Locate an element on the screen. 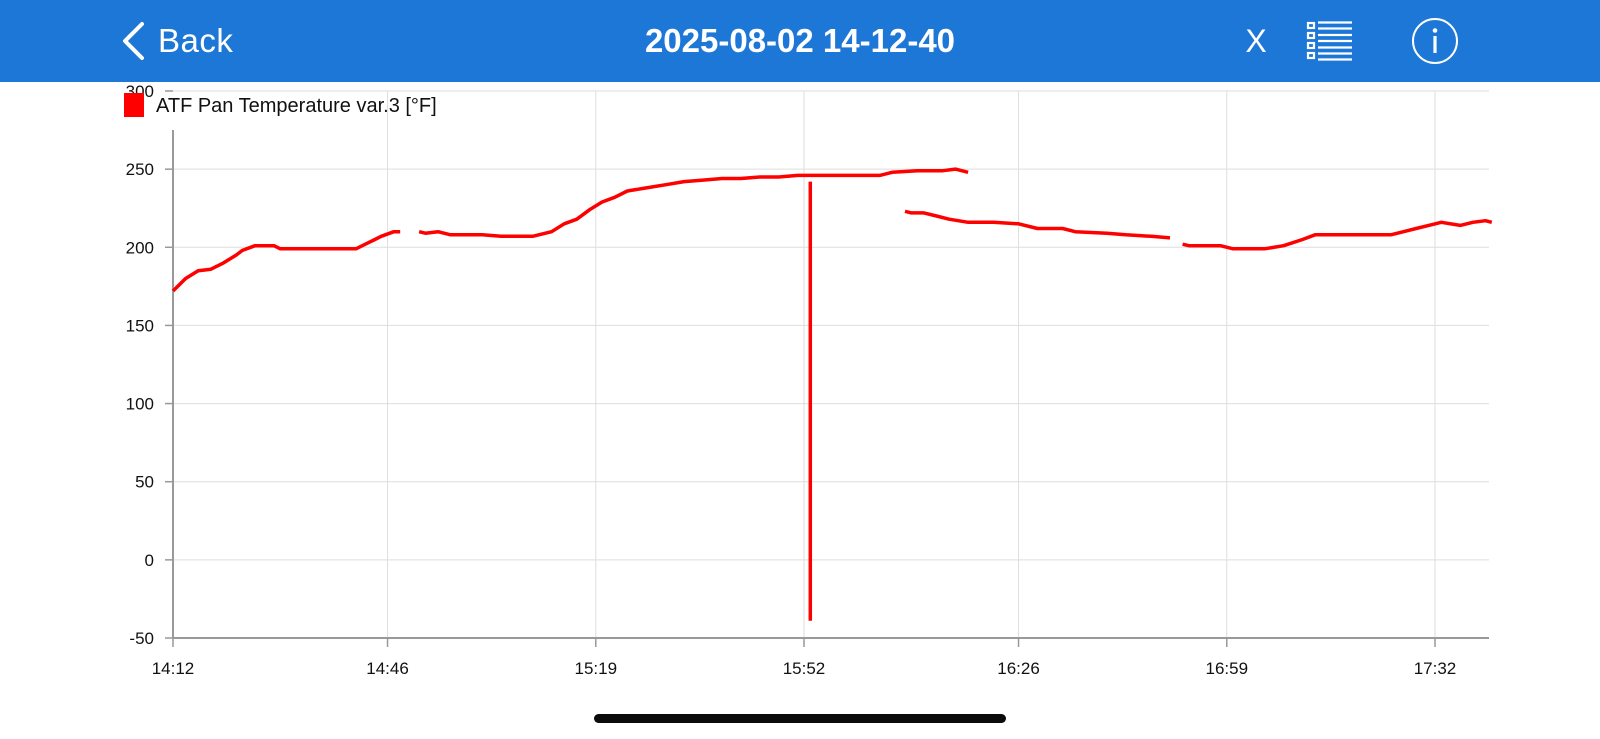  x-tick-label: 16:26 is located at coordinates (1018, 668).